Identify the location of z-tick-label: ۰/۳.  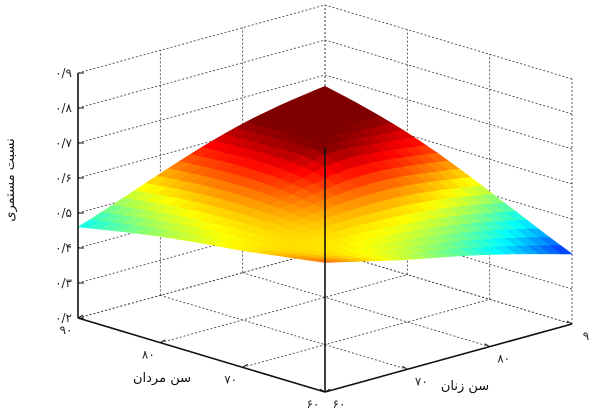
(63, 283).